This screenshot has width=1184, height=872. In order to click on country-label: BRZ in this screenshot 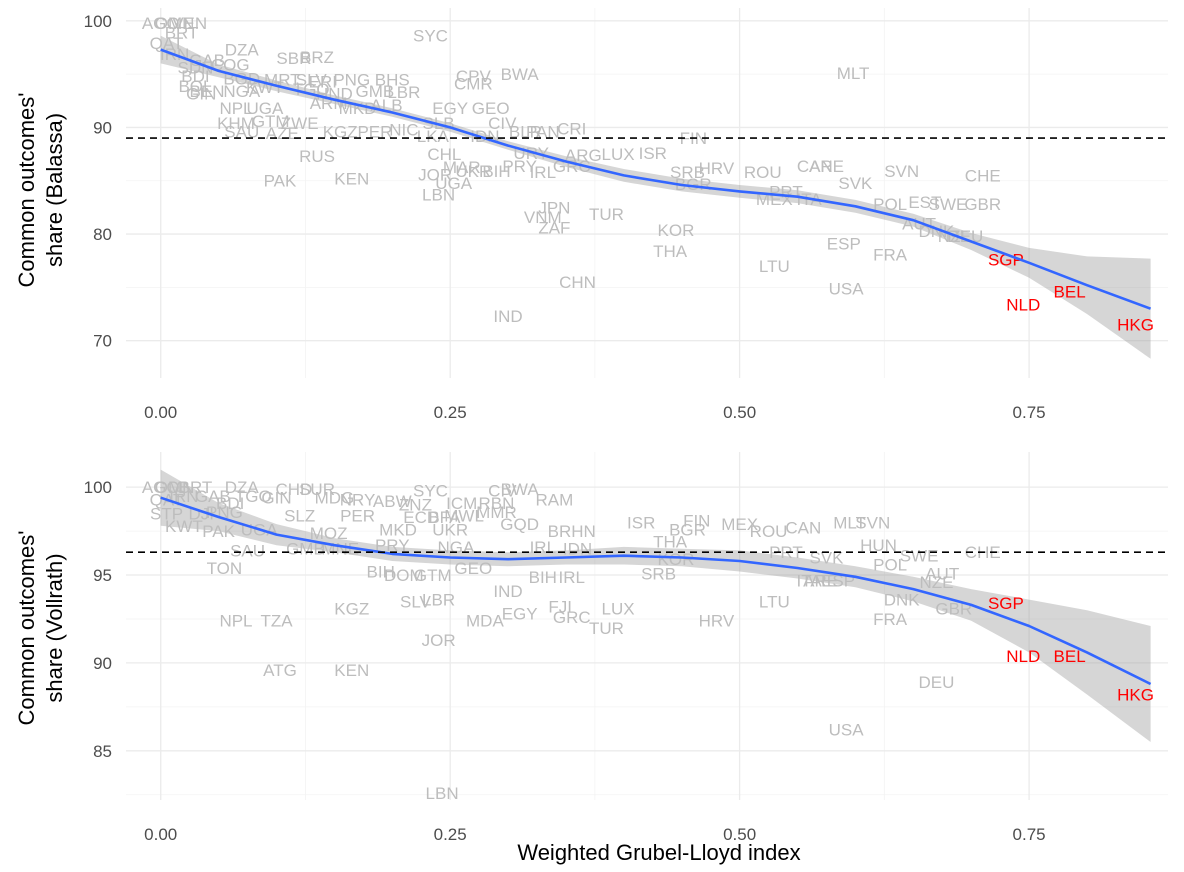, I will do `click(317, 57)`.